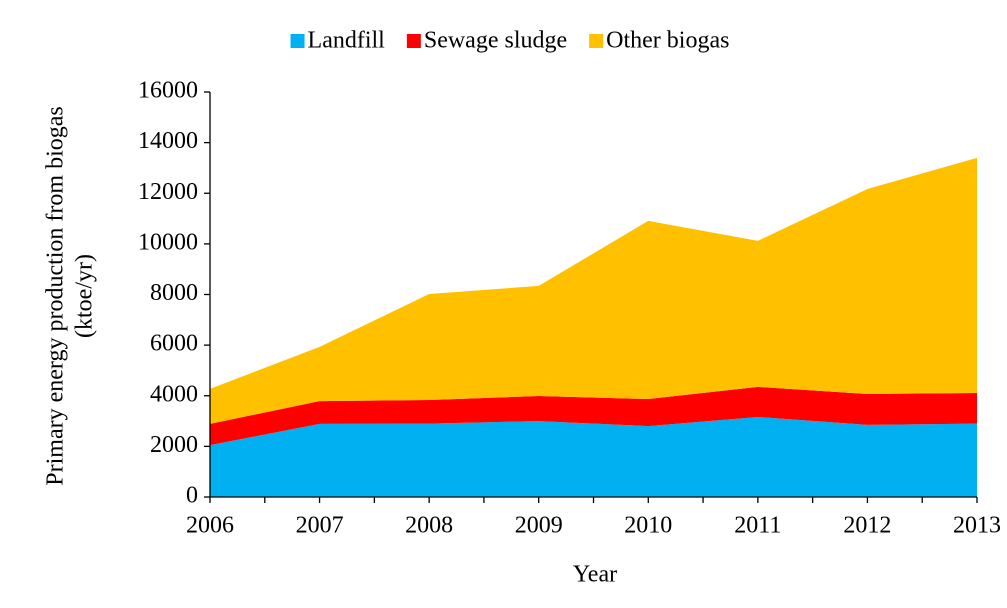 The height and width of the screenshot is (608, 1007). What do you see at coordinates (192, 496) in the screenshot?
I see `y-tick-label: 0` at bounding box center [192, 496].